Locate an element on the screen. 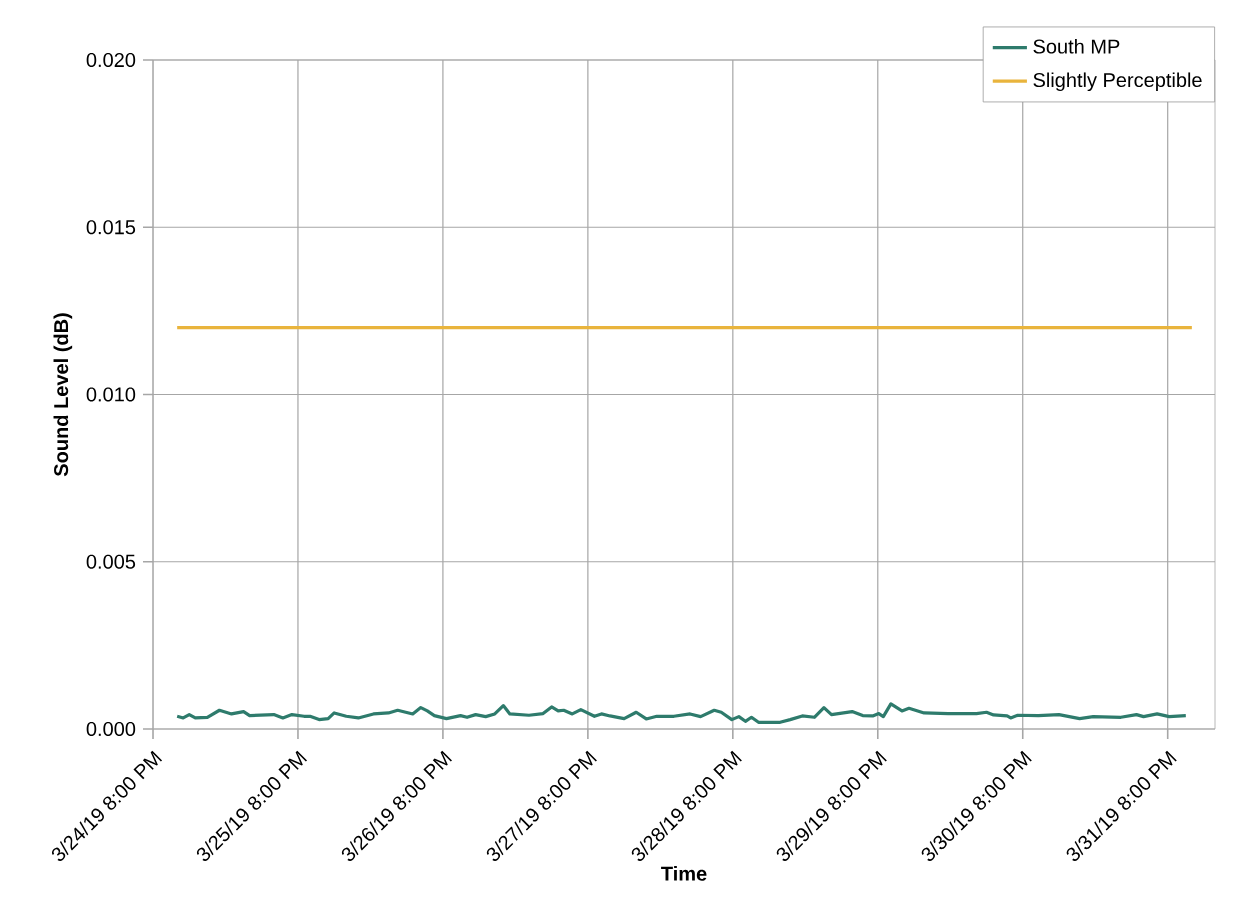 The width and height of the screenshot is (1252, 909). y-tick-label: 0.000 is located at coordinates (111, 729).